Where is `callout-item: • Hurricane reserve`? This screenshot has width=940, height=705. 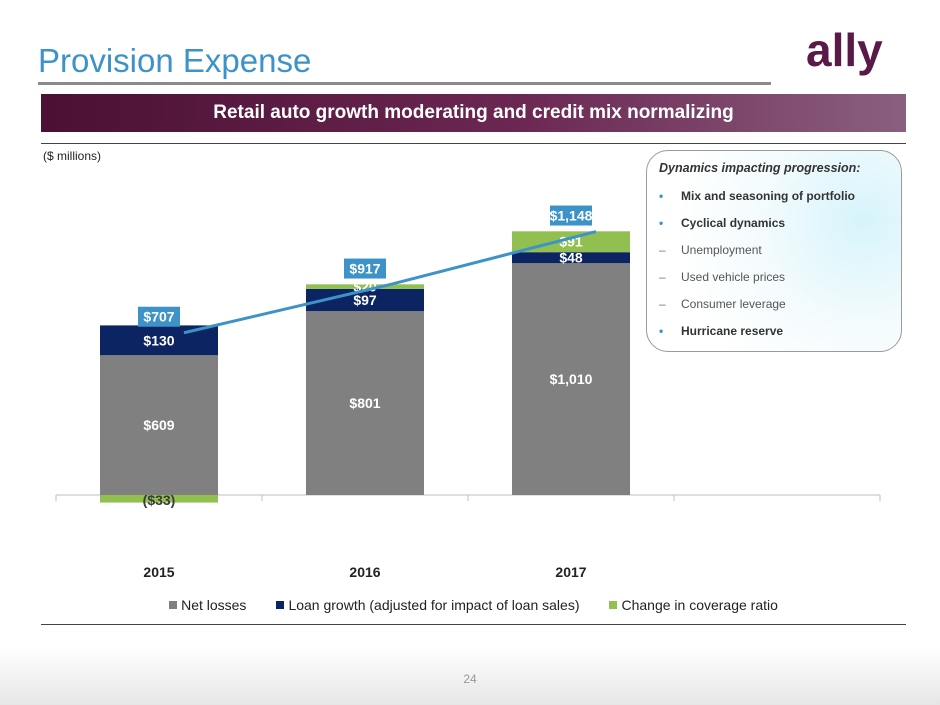
callout-item: • Hurricane reserve is located at coordinates (774, 337).